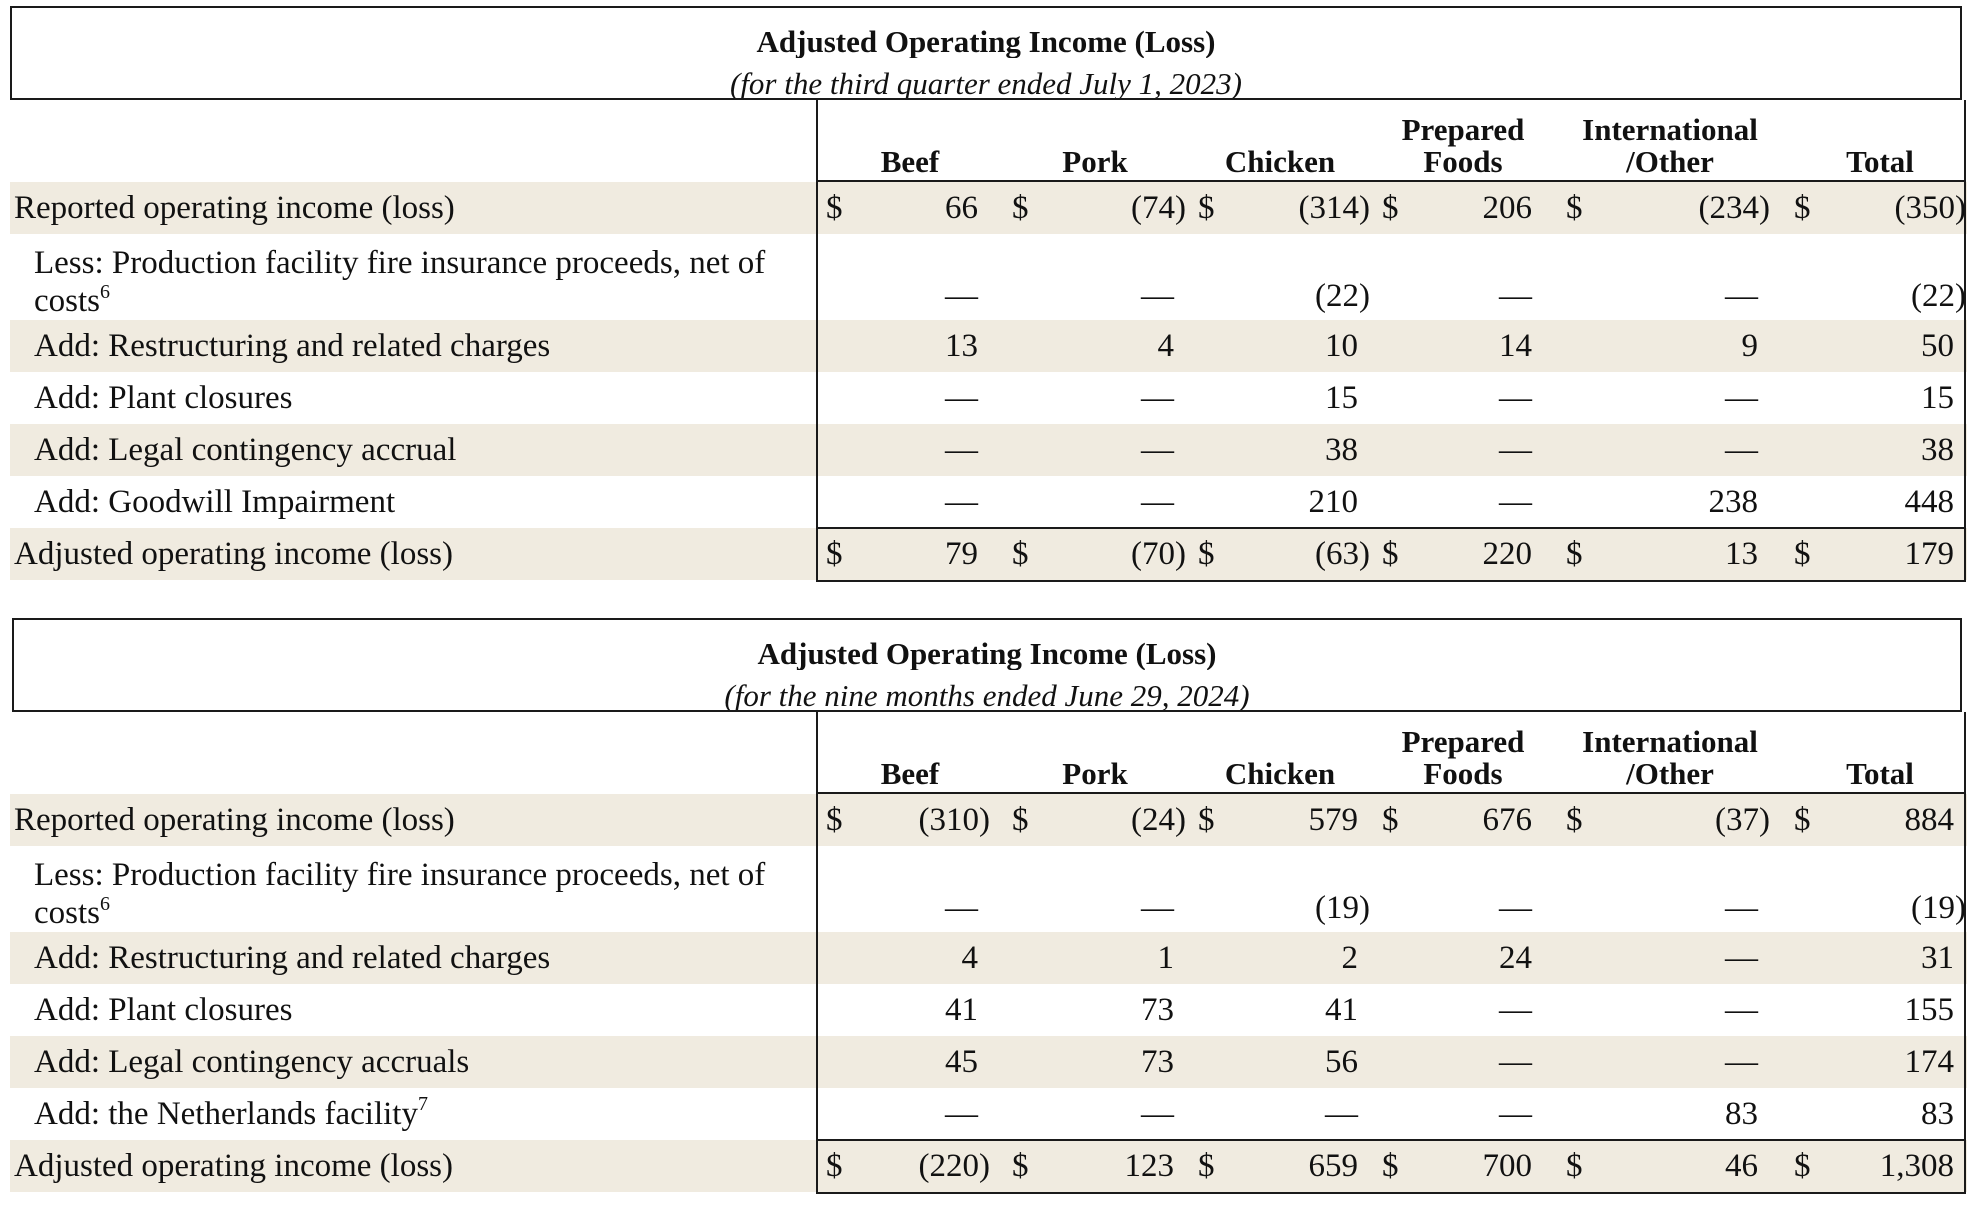 The image size is (1974, 1218). I want to click on table-cell: 2, so click(1350, 958).